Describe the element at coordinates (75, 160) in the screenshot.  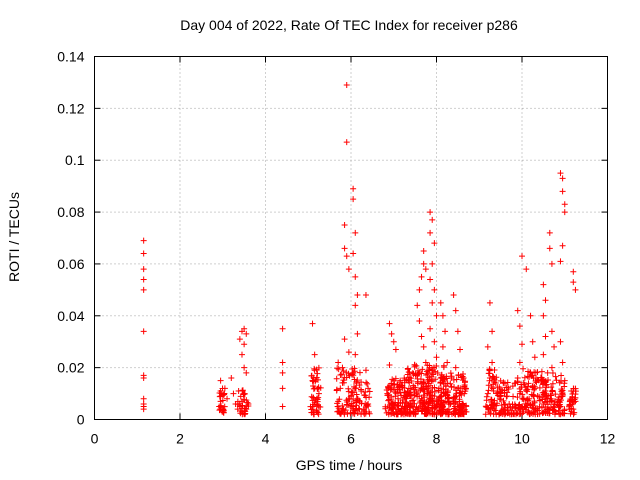
I see `y-tick-label: 0.1` at that location.